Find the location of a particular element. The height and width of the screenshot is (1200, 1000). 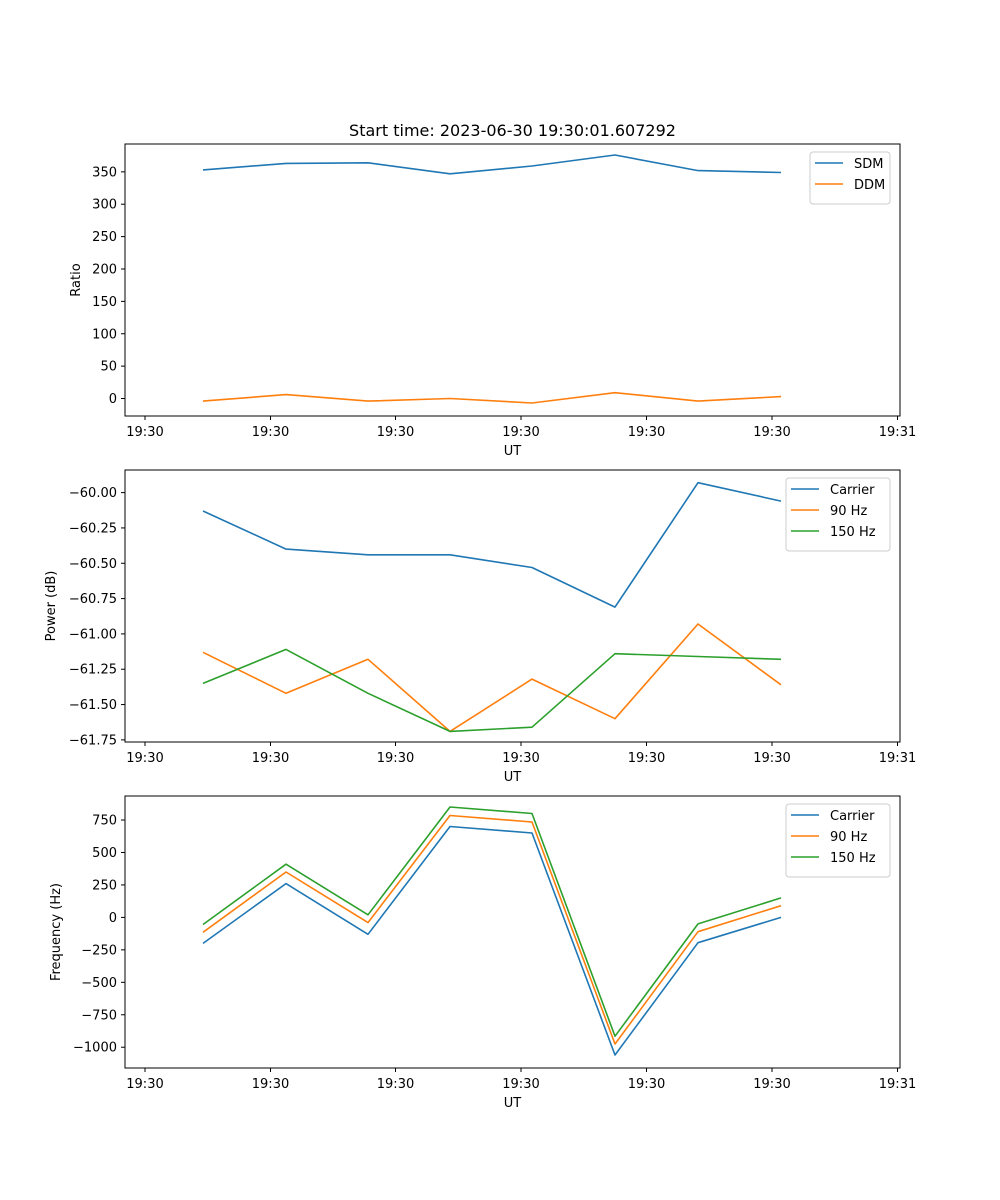

y-tick-label: −60.75 is located at coordinates (93, 599).